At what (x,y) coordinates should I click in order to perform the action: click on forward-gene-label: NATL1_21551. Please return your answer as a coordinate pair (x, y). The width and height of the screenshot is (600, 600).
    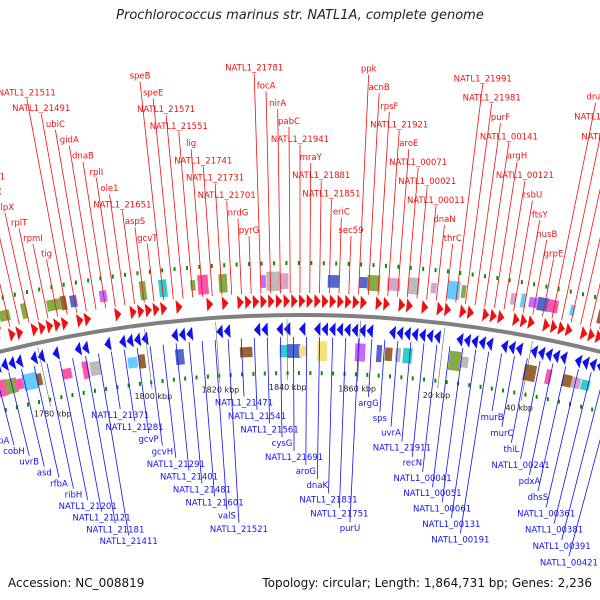
    Looking at the image, I should click on (179, 127).